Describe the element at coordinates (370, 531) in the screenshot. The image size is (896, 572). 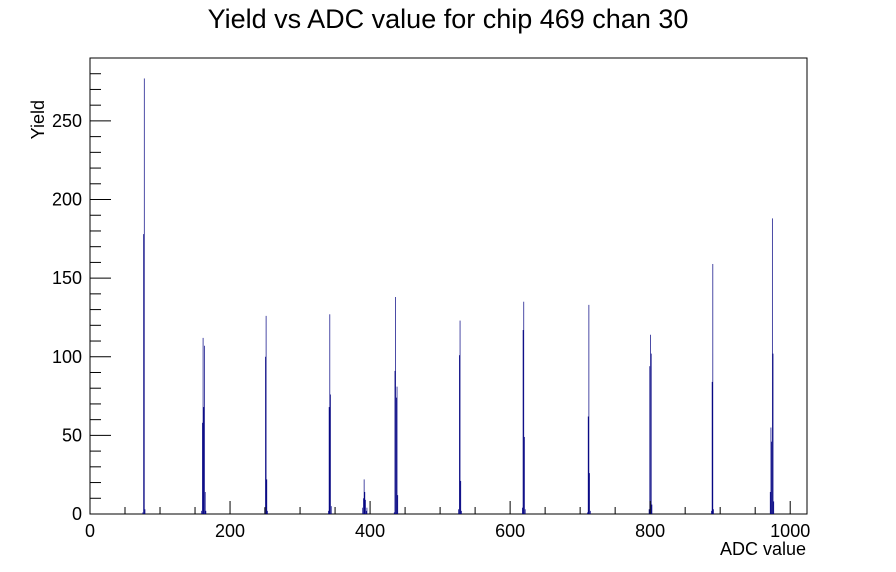
I see `x-tick-label: 400` at that location.